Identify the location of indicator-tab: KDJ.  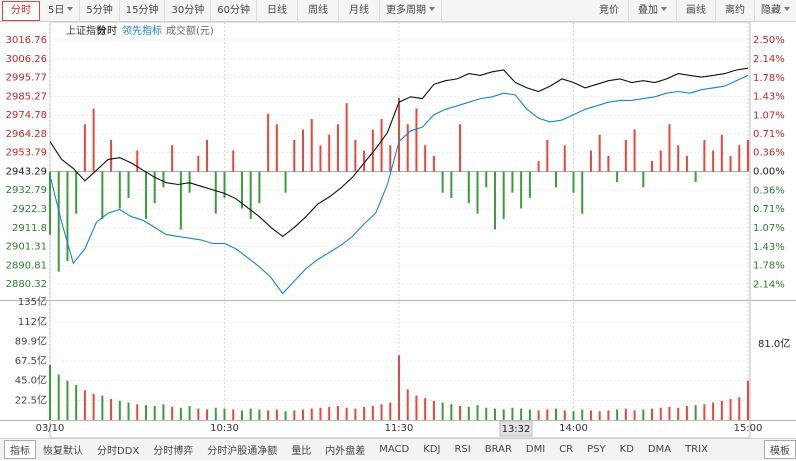
(432, 449).